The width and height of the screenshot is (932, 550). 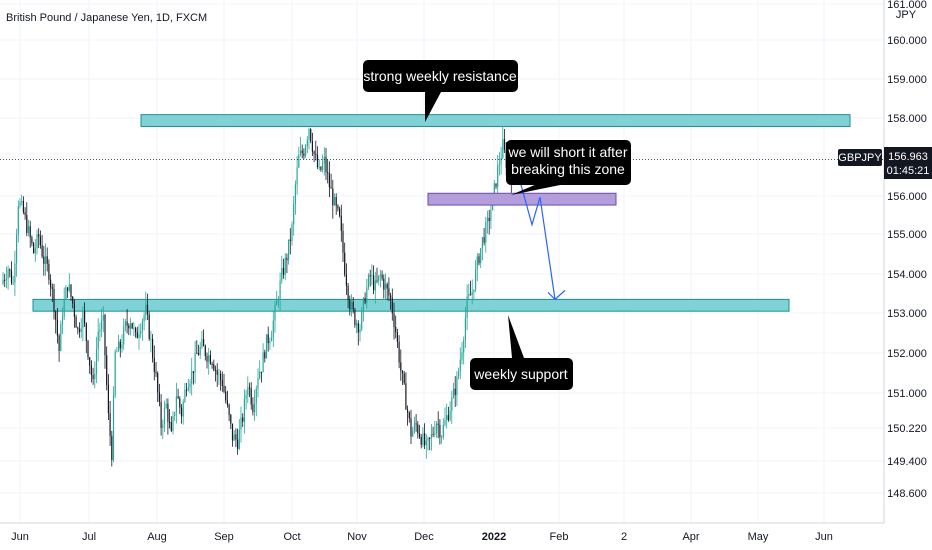 I want to click on callout-support: weekly support, so click(x=521, y=352).